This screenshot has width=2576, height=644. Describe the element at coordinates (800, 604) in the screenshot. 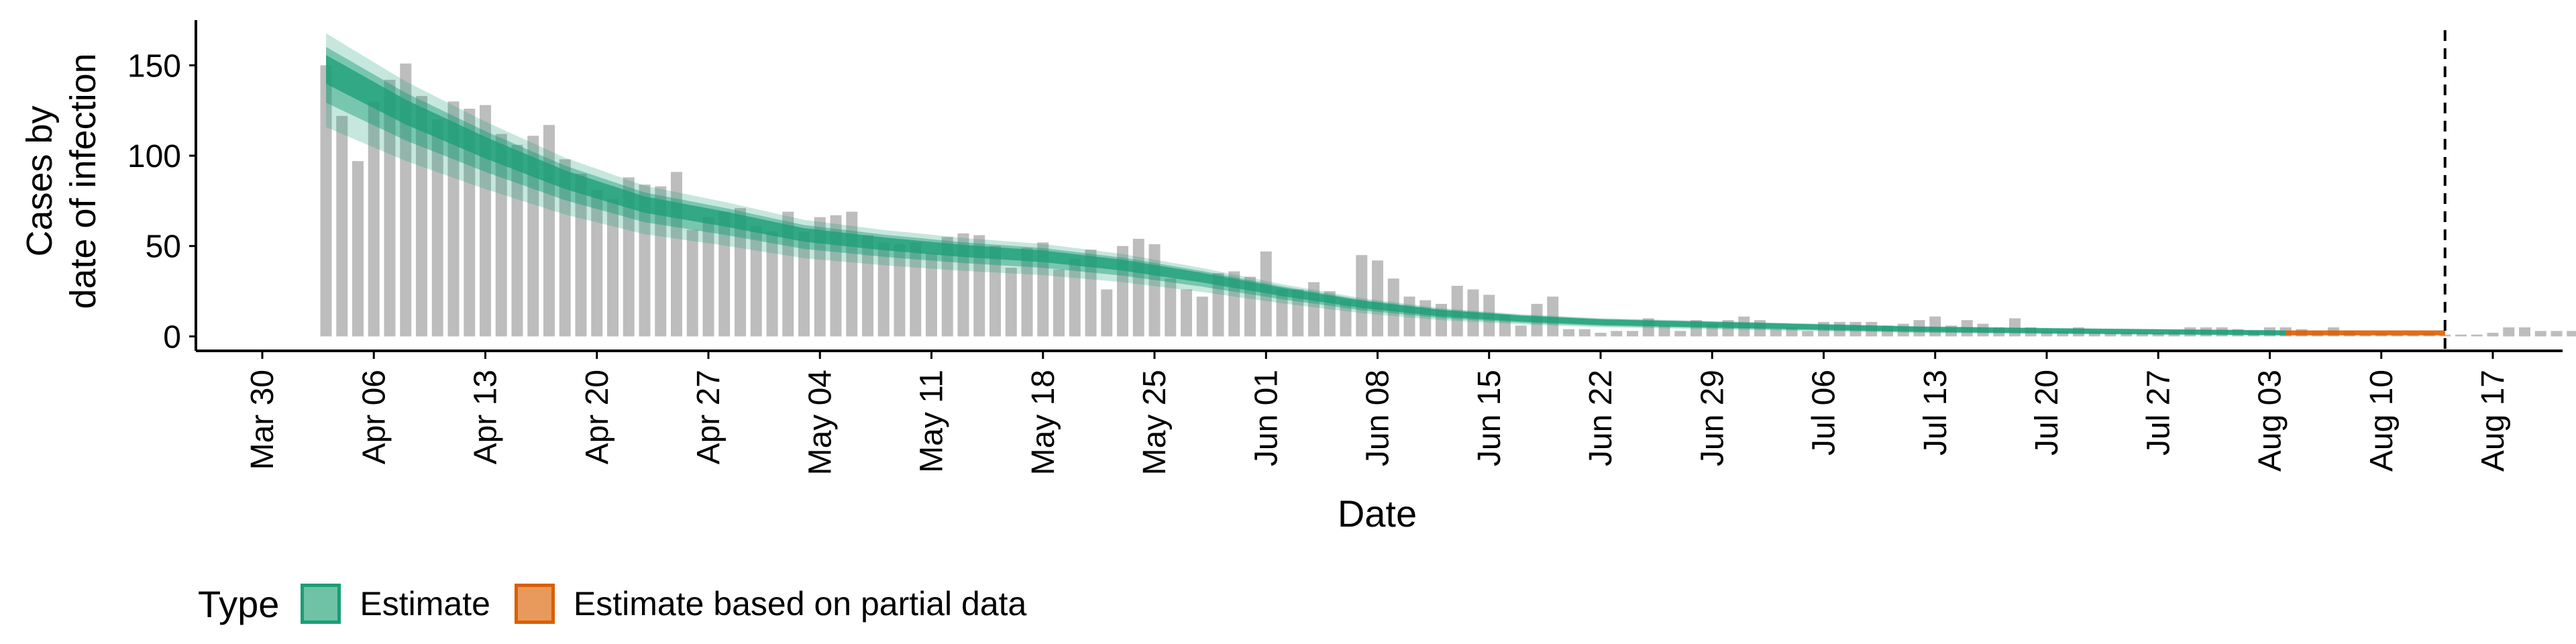

I see `legend-label-partial: Estimate based on partial data` at that location.